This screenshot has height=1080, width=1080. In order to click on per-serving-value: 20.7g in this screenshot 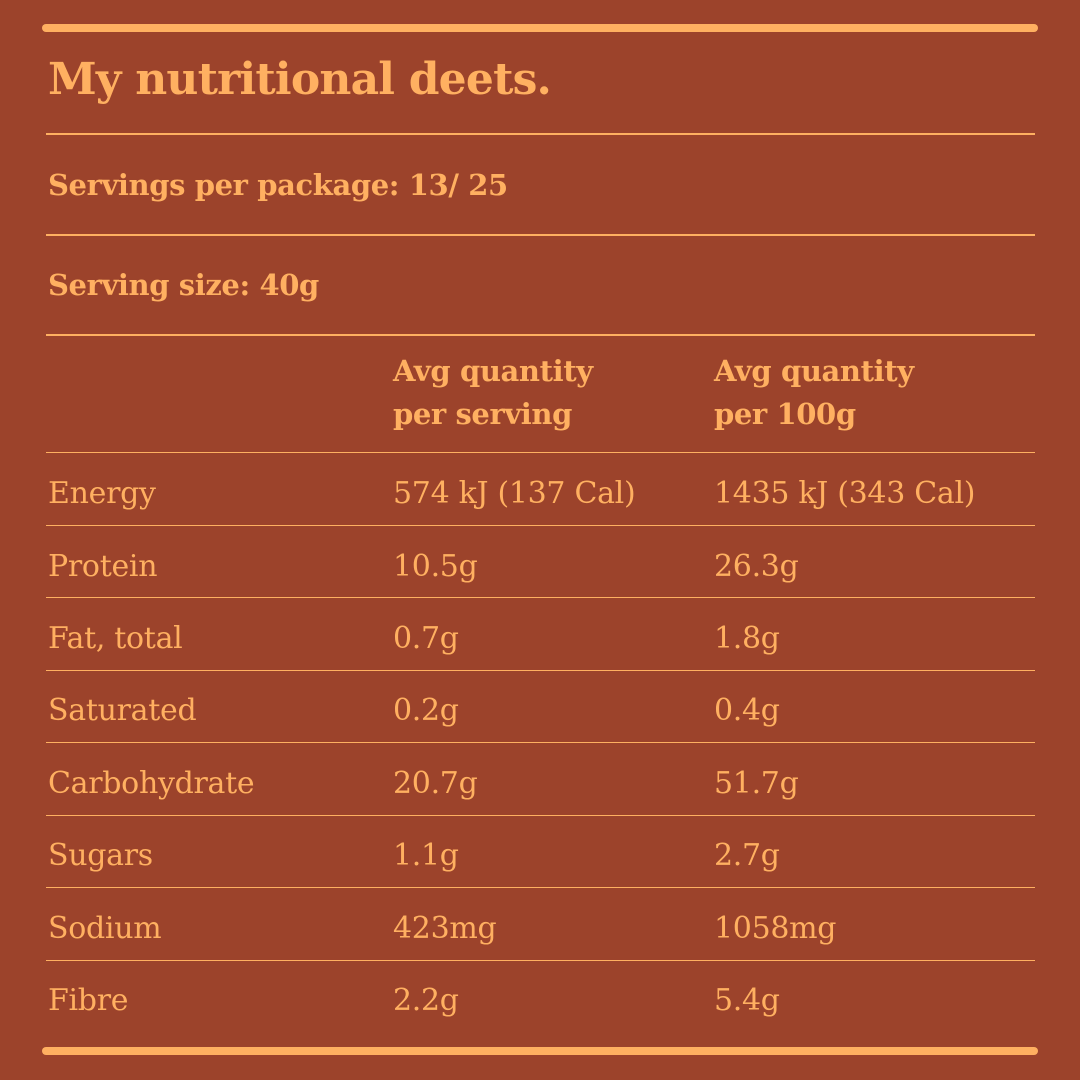, I will do `click(435, 783)`.